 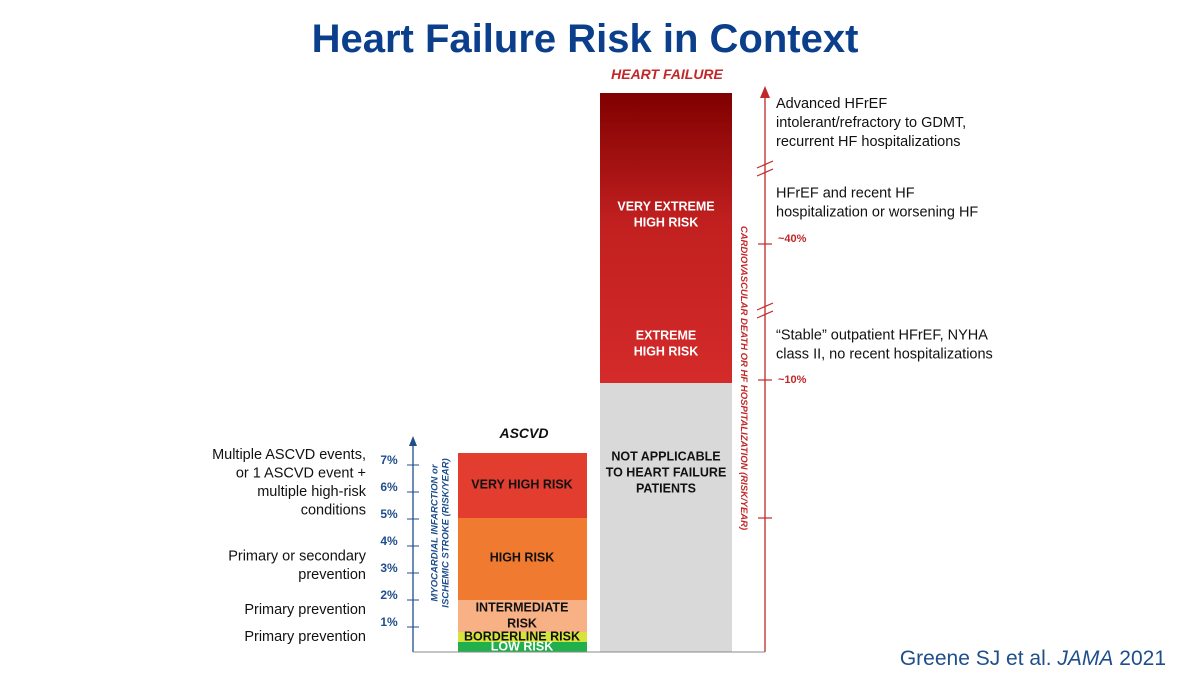 What do you see at coordinates (871, 123) in the screenshot?
I see `hf-note: intolerant/refractory to GDMT,` at bounding box center [871, 123].